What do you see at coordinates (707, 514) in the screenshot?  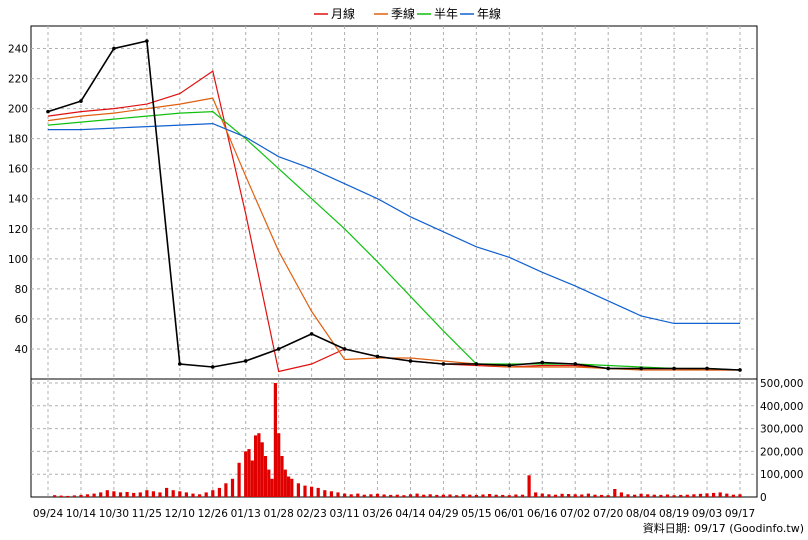 I see `x-tick-label-20: 09/03` at bounding box center [707, 514].